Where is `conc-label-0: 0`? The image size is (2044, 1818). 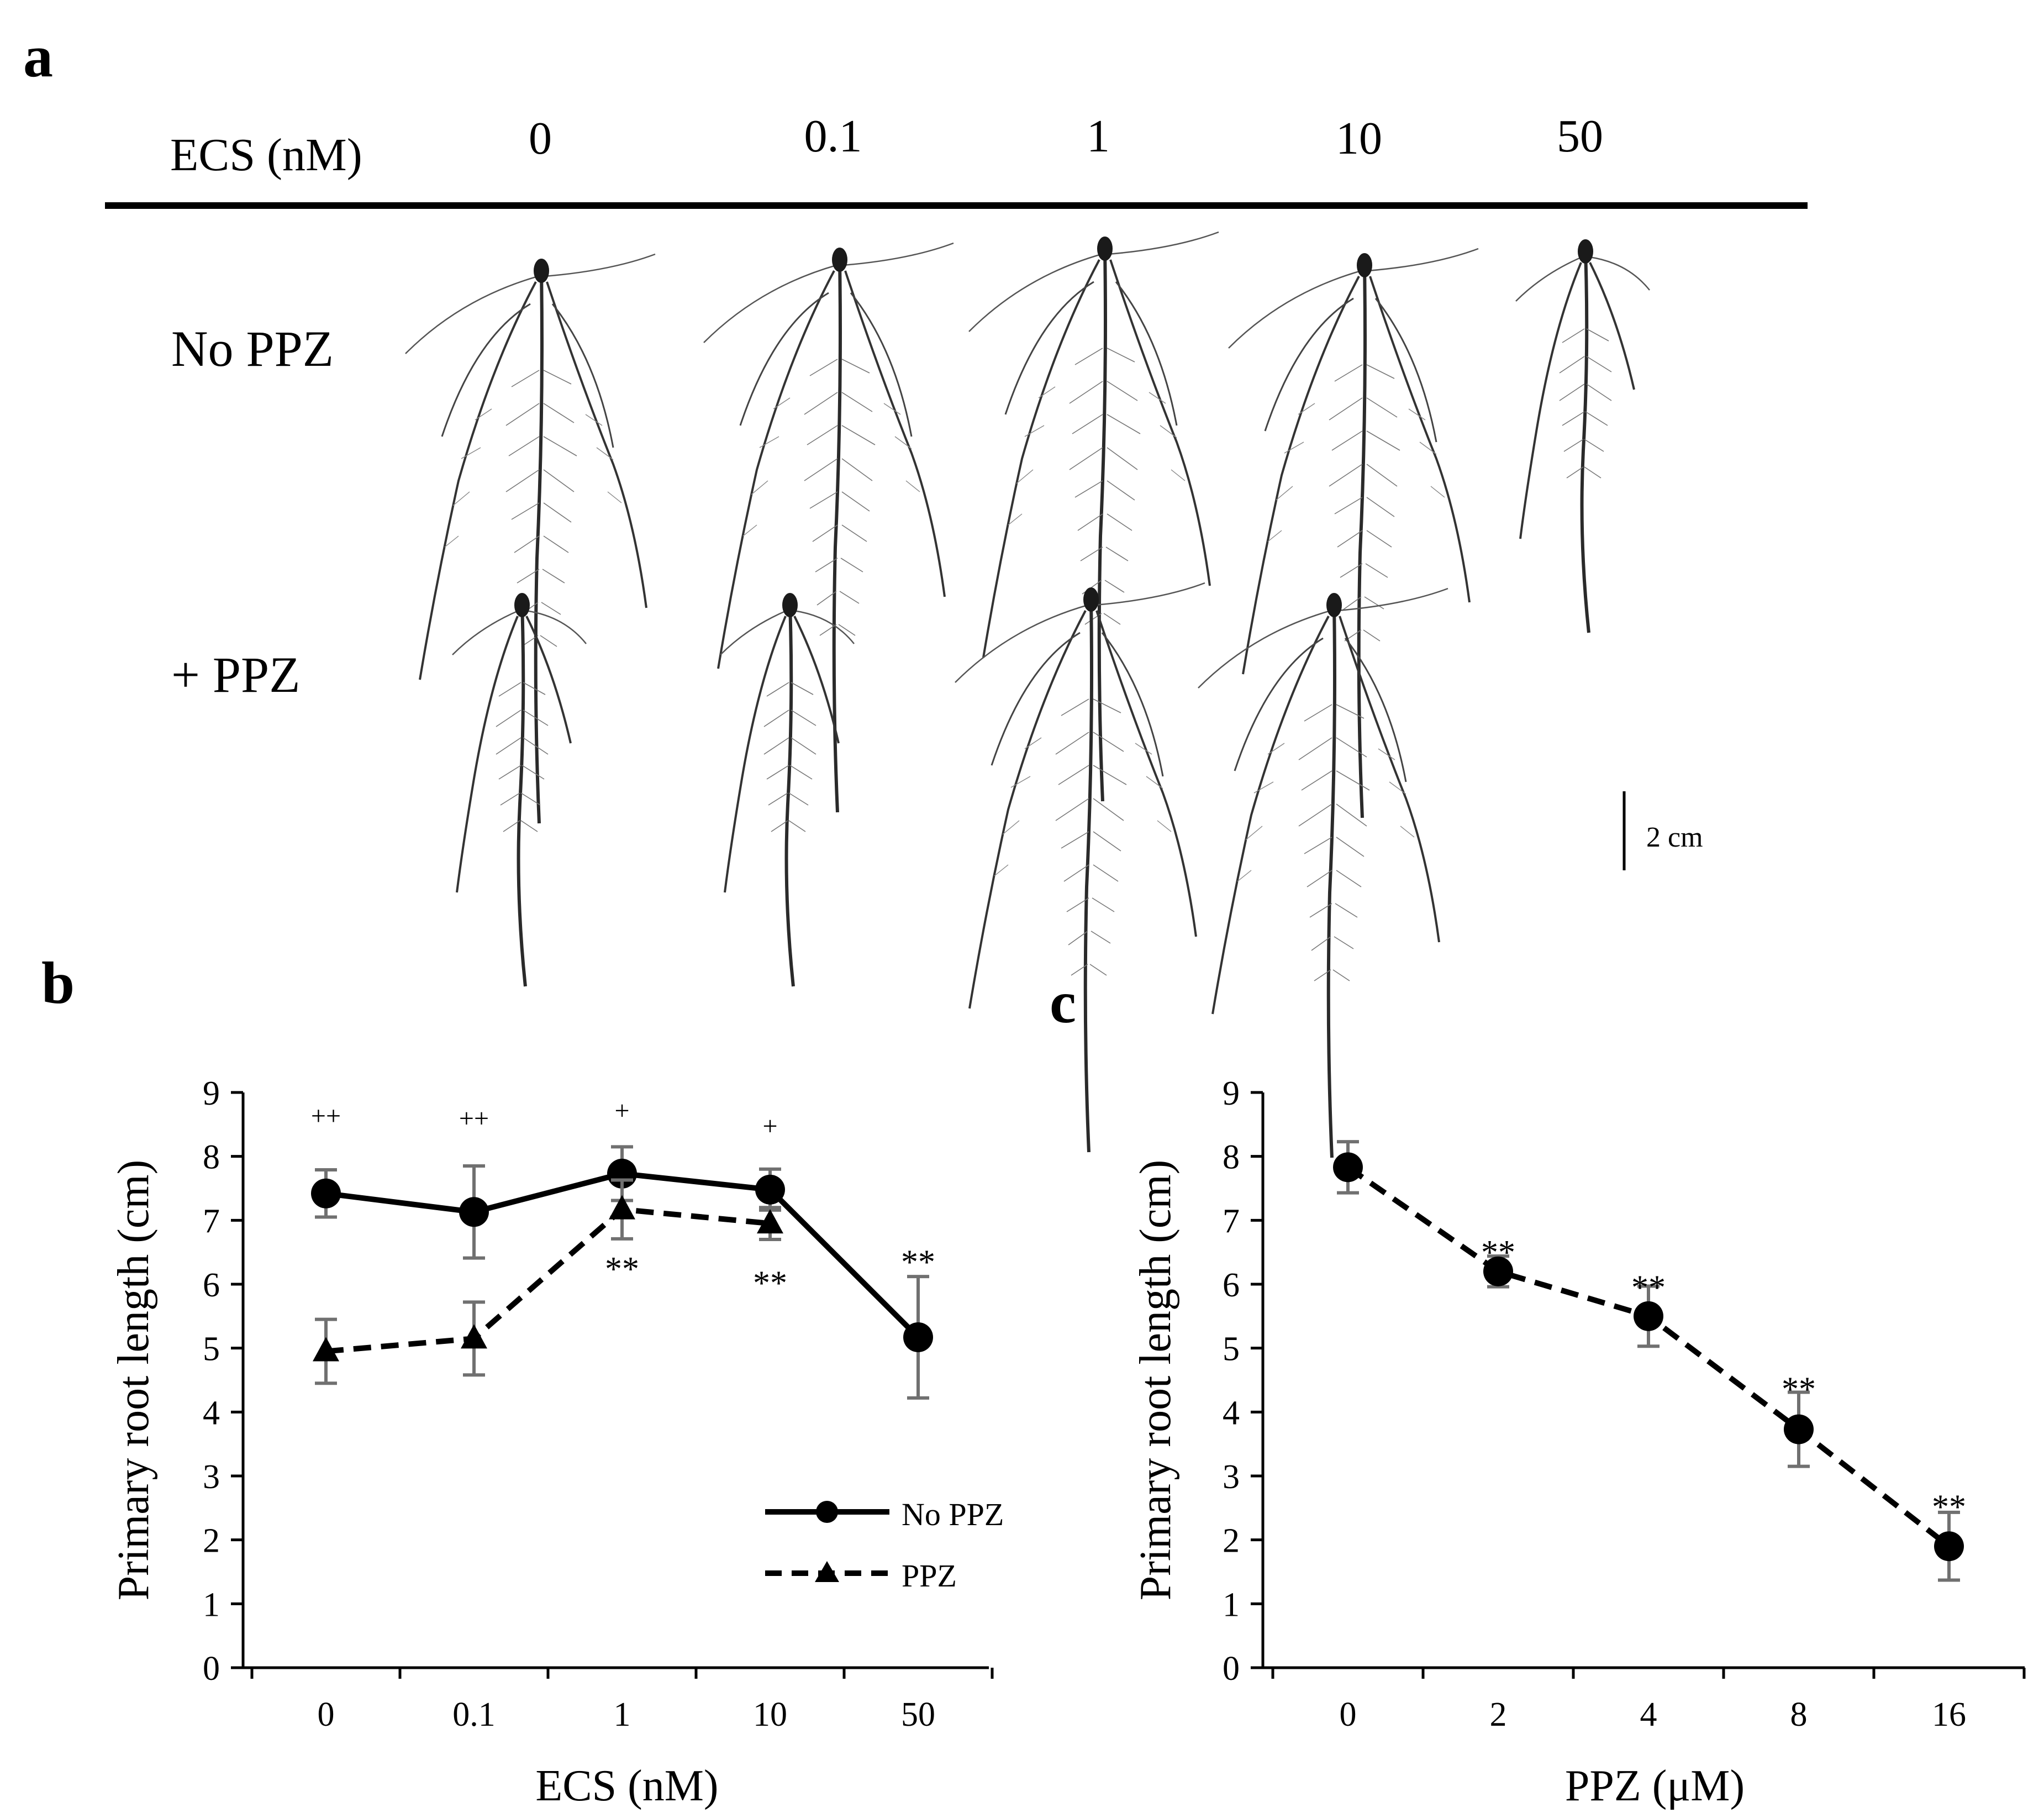
conc-label-0: 0 is located at coordinates (541, 139).